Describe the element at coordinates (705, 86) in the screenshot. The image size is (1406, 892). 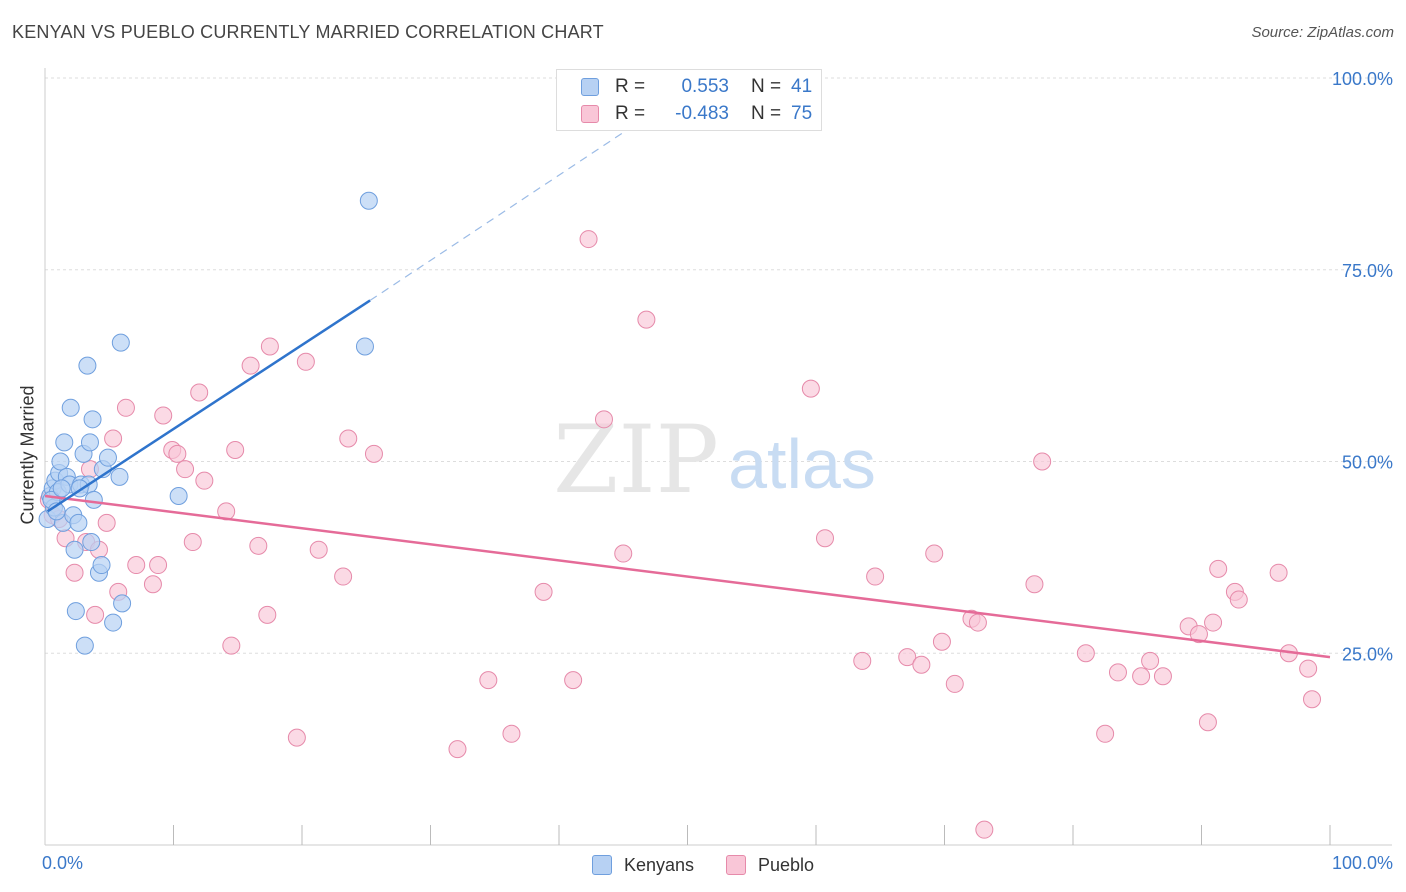
I see `r-value: 0.553` at that location.